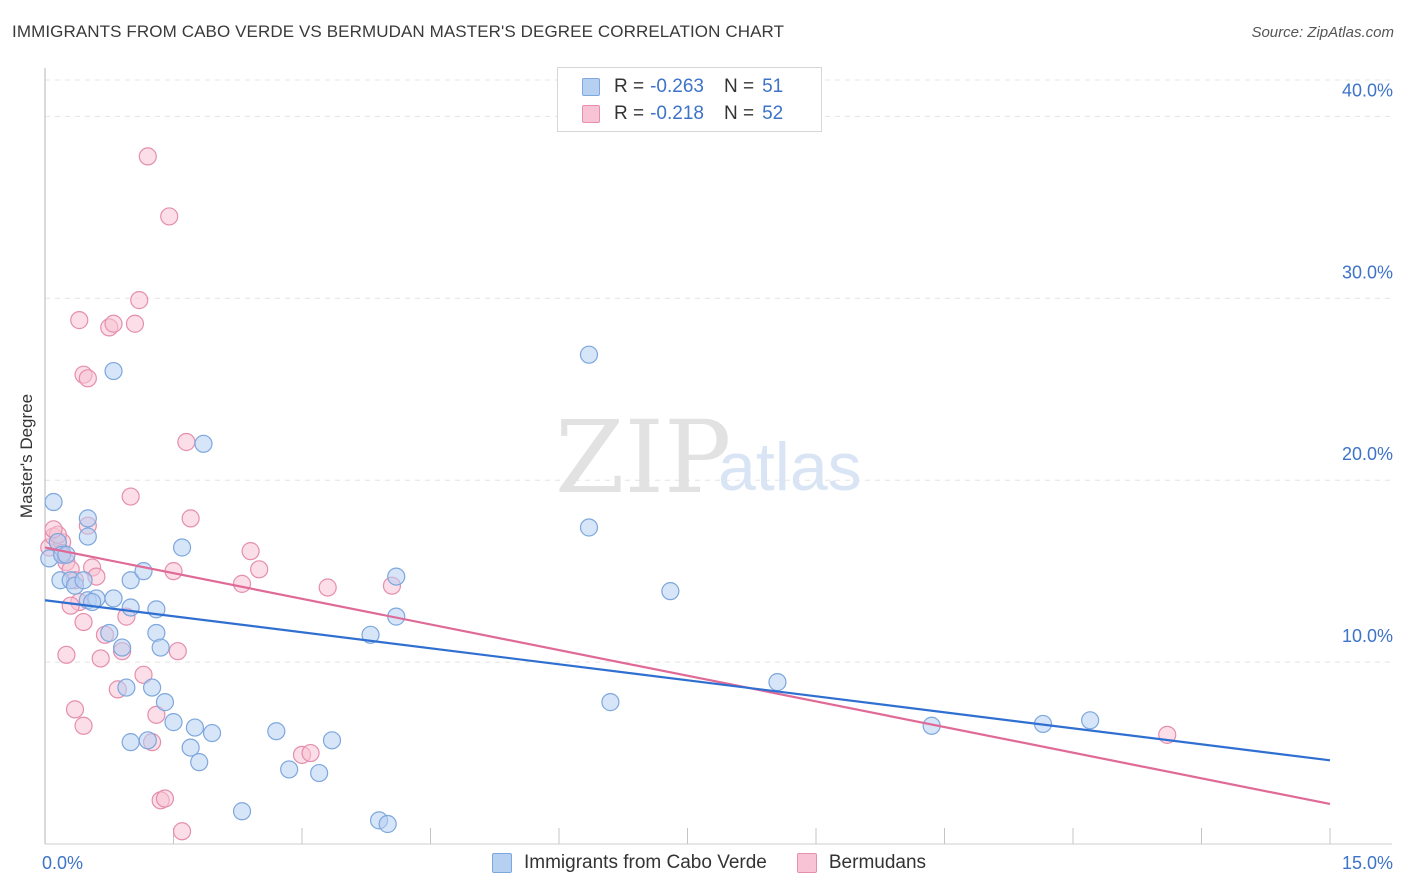 Image resolution: width=1406 pixels, height=892 pixels. What do you see at coordinates (591, 114) in the screenshot?
I see `legend-swatch-pink` at bounding box center [591, 114].